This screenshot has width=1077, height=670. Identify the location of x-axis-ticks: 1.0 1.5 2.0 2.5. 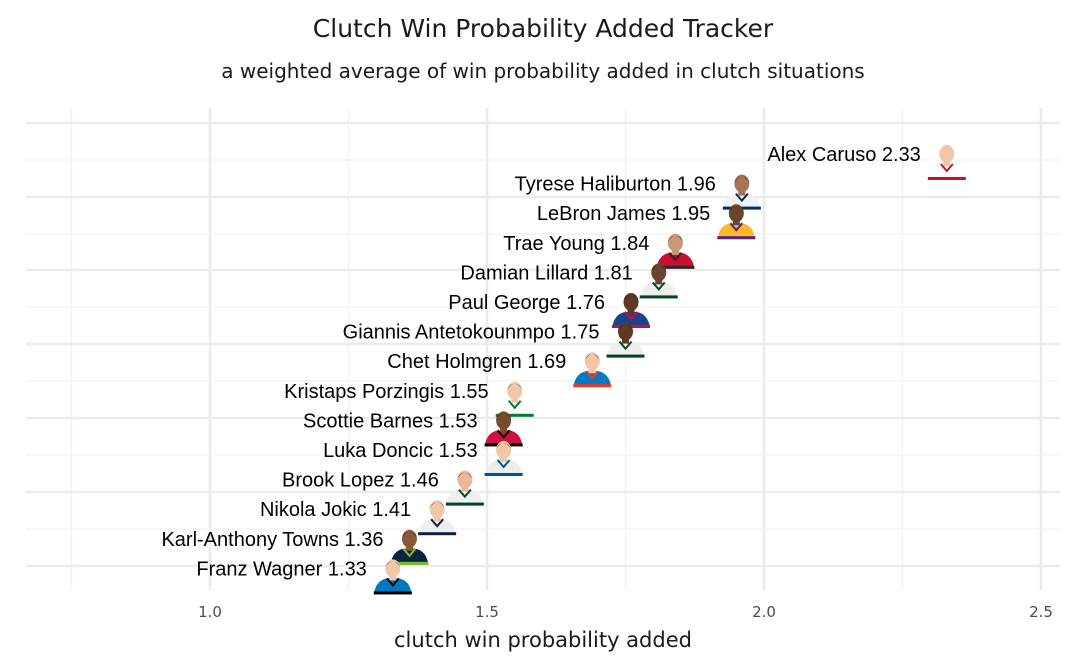
(625, 612).